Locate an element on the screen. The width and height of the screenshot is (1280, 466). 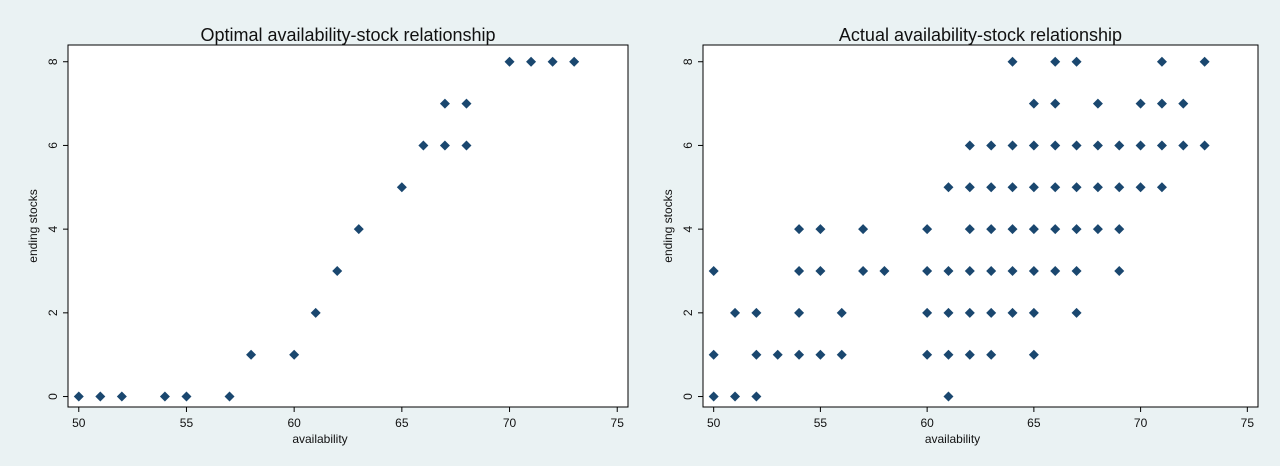
y-axis-label: ending stocks is located at coordinates (33, 225).